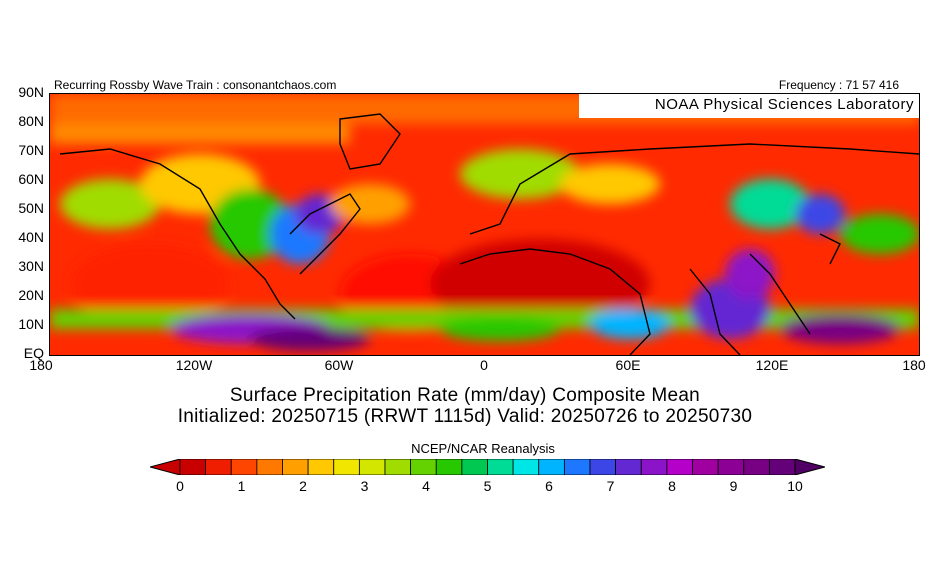  I want to click on colorbar-label: NCEP/NCAR Reanalysis, so click(483, 448).